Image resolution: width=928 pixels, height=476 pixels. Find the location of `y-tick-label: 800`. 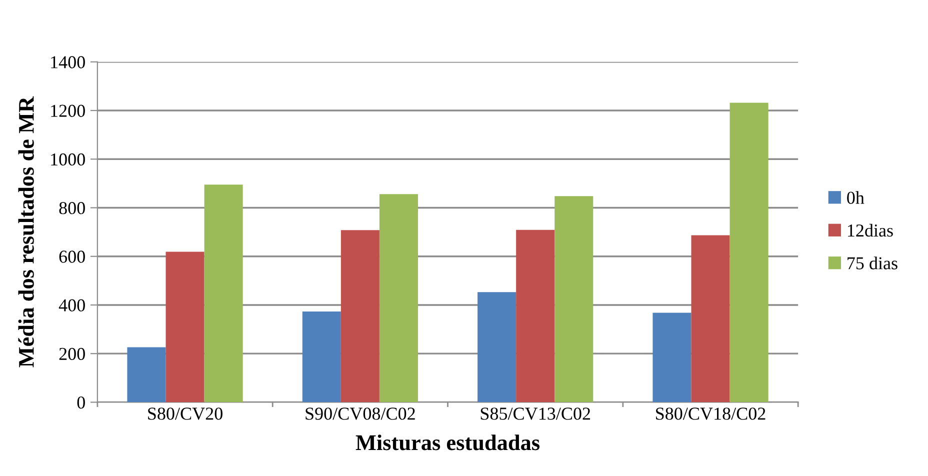

y-tick-label: 800 is located at coordinates (72, 208).